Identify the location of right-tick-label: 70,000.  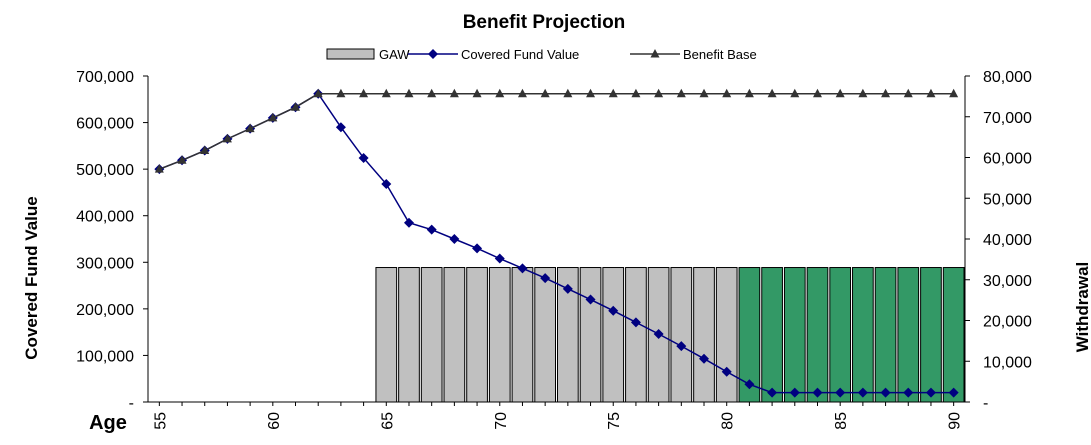
(1007, 118).